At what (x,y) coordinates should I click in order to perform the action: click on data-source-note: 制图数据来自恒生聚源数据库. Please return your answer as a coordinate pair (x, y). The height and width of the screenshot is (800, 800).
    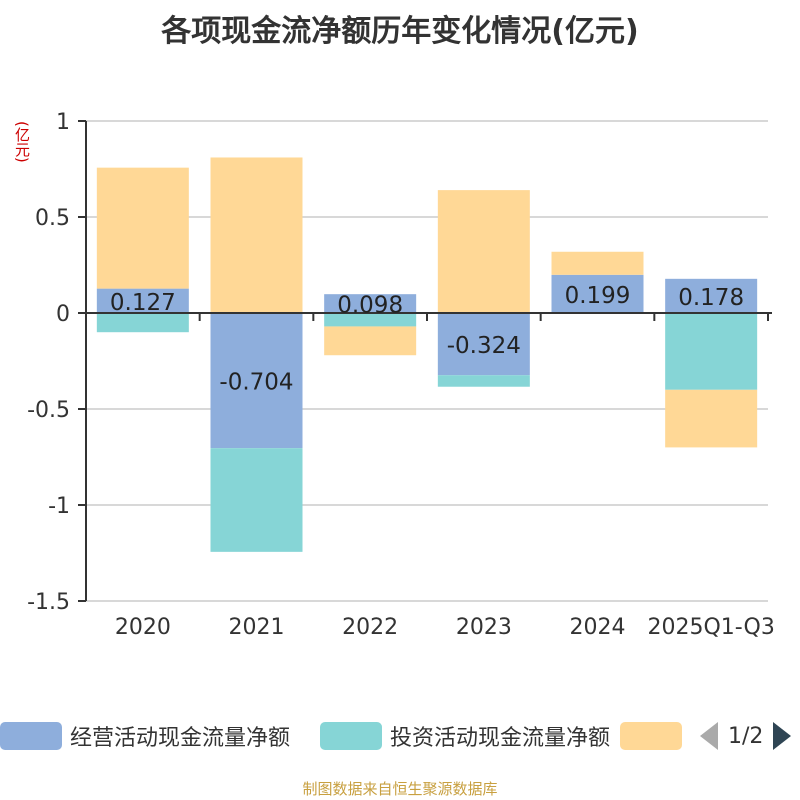
    Looking at the image, I should click on (400, 789).